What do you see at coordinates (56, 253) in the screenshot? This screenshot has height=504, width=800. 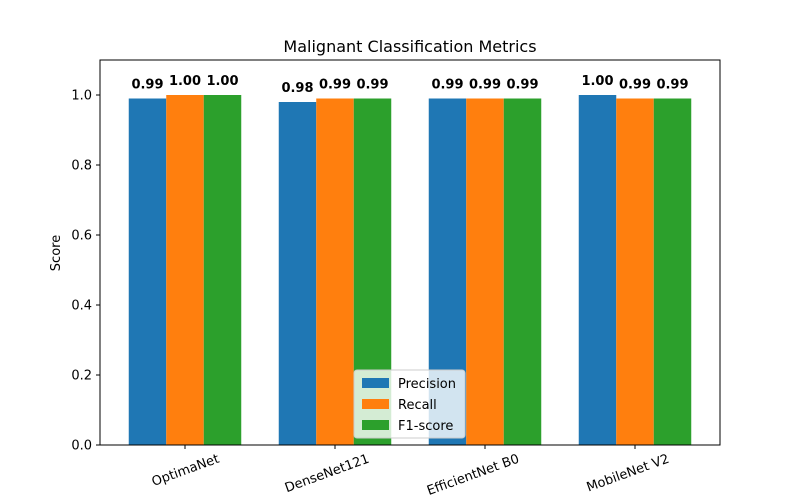 I see `y-axis-label: Score` at bounding box center [56, 253].